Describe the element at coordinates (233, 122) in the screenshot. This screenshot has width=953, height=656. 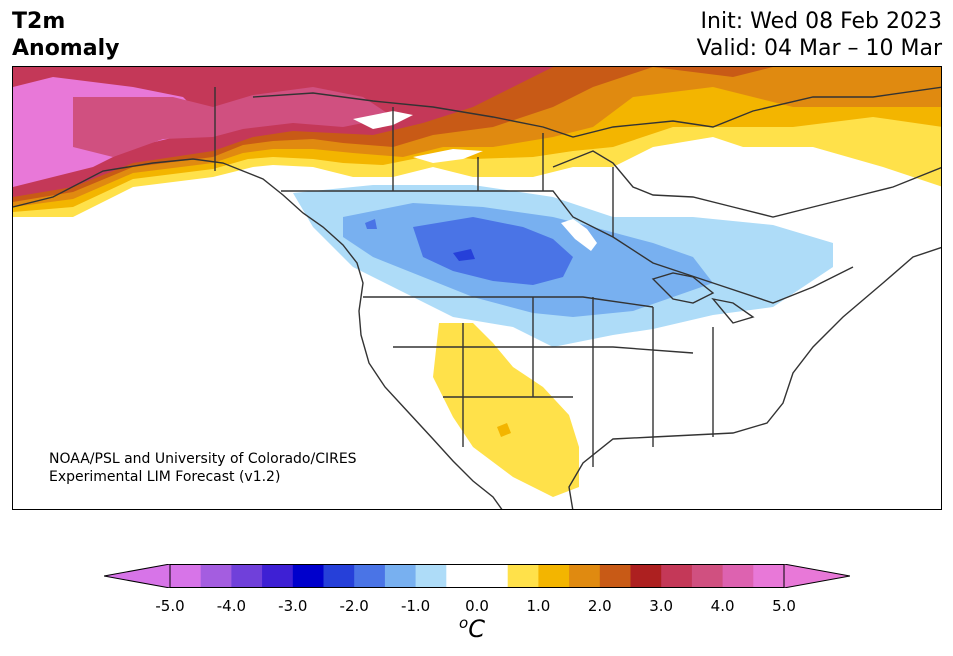
I see `anomaly-fill-4c-west` at that location.